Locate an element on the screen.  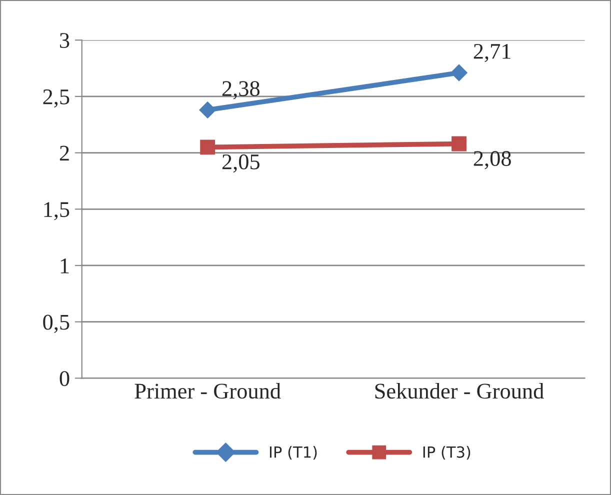
data-label: 2,71 is located at coordinates (492, 53).